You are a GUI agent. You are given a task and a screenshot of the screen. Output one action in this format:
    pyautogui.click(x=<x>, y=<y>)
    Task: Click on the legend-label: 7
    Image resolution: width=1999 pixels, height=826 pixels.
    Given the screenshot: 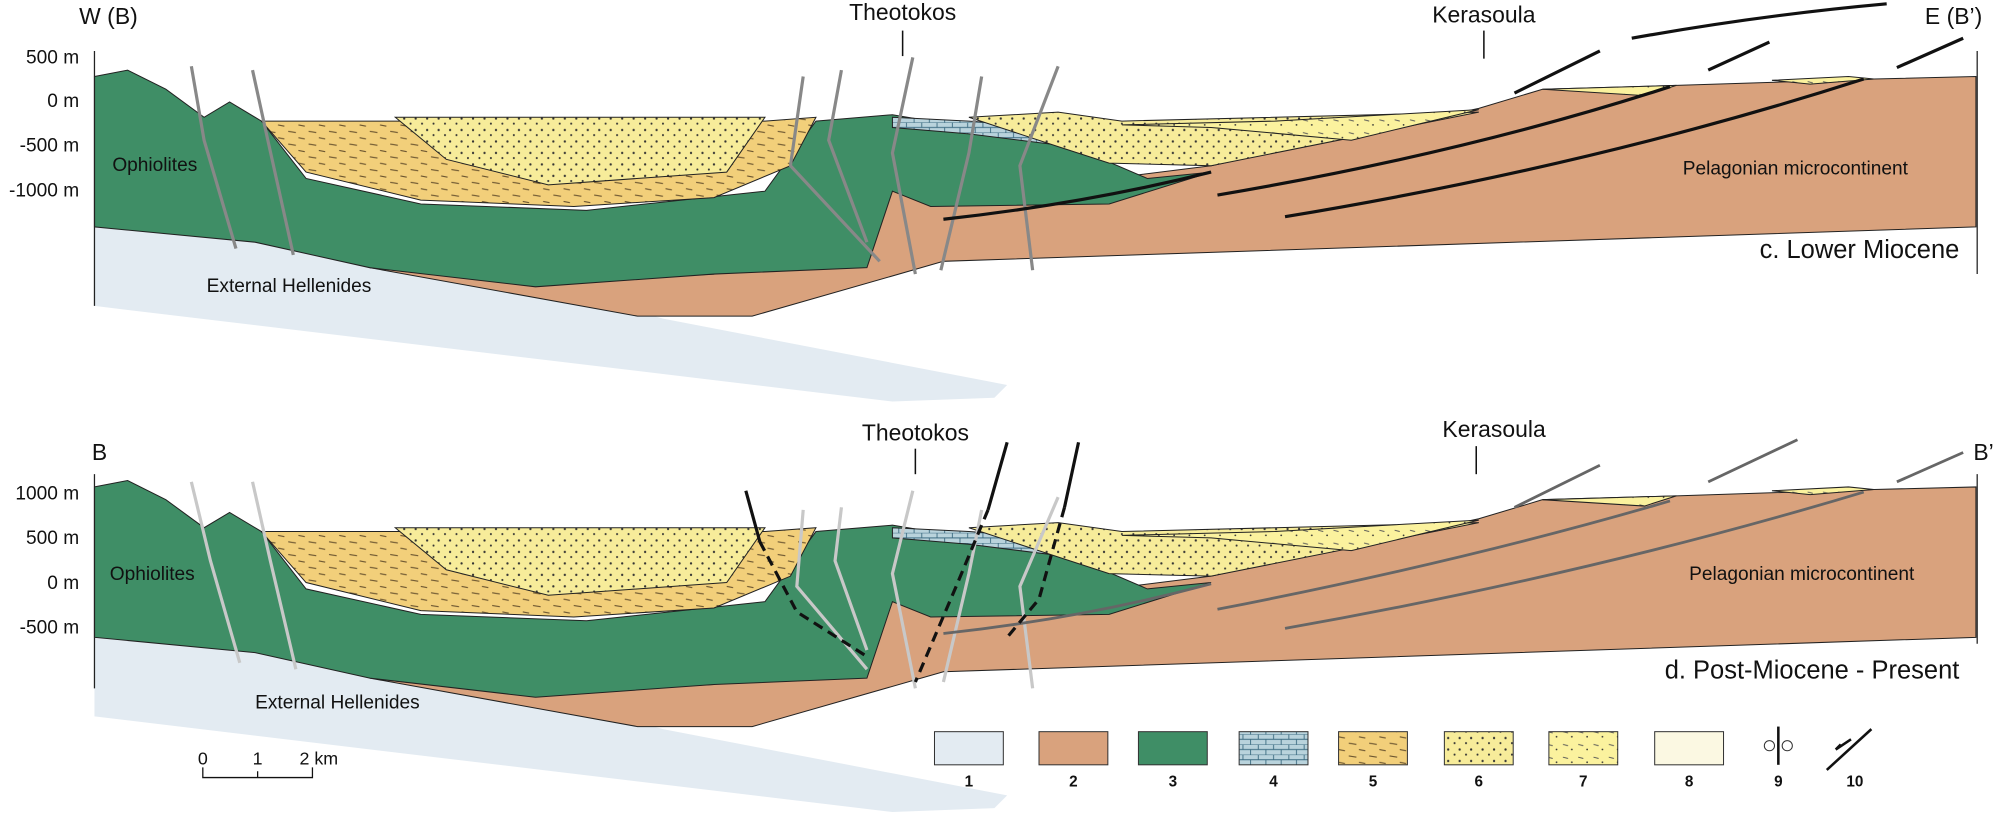 What is the action you would take?
    pyautogui.click(x=1583, y=782)
    